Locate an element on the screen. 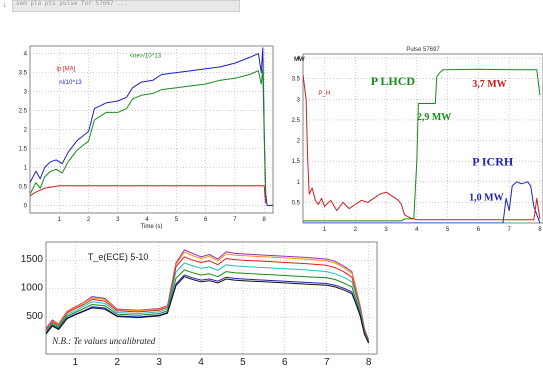  top_left-ytick-label: 2.5 is located at coordinates (23, 112).